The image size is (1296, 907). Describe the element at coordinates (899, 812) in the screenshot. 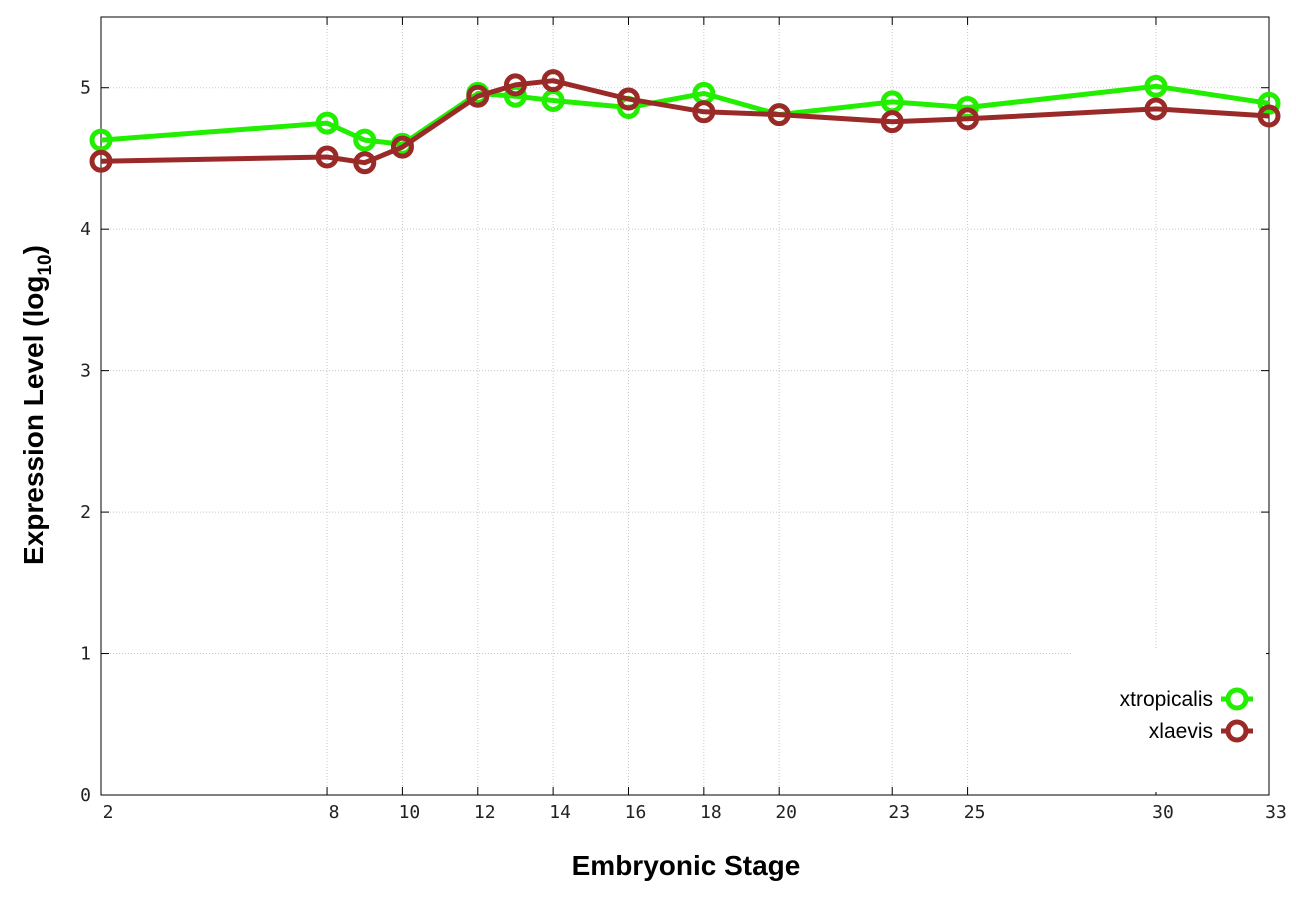

I see `x-tick-label: 23` at that location.